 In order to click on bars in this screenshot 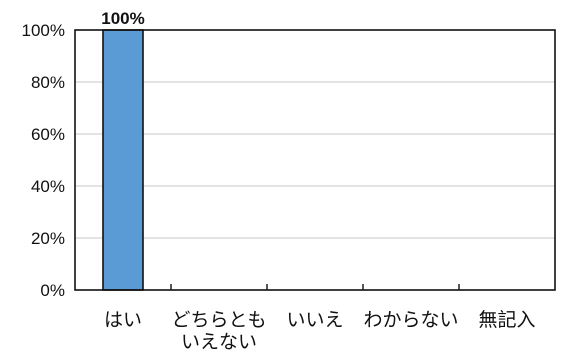, I will do `click(123, 160)`.